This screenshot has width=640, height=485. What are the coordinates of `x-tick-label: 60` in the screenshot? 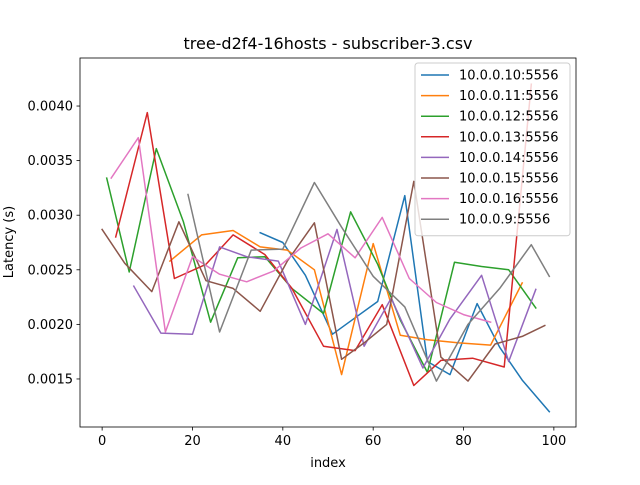 It's located at (373, 441).